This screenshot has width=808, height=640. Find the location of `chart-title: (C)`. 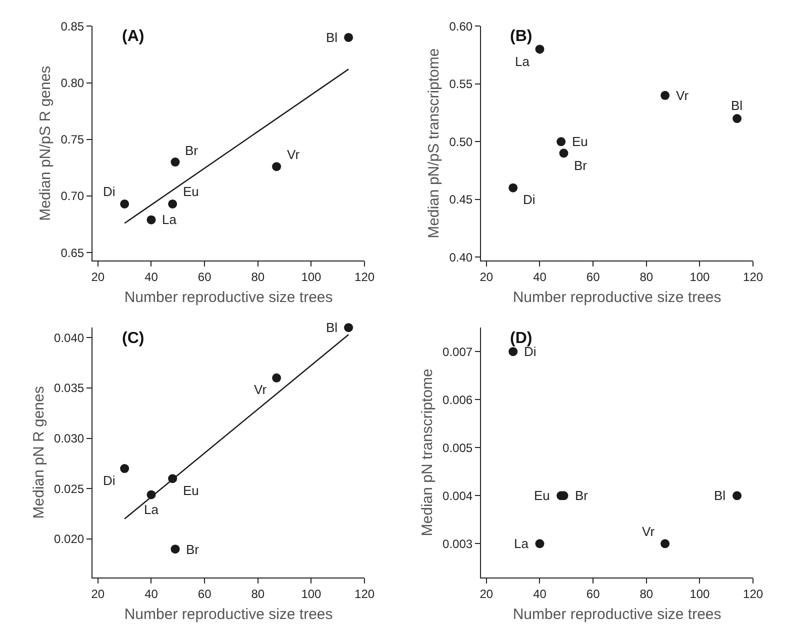

chart-title: (C) is located at coordinates (133, 338).